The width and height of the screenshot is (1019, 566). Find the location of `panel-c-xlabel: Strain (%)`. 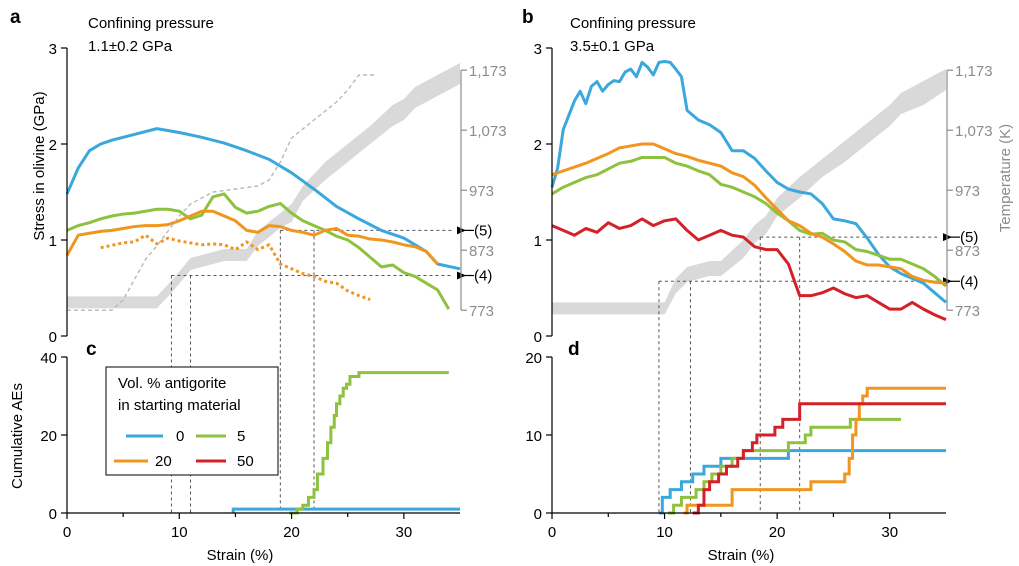

panel-c-xlabel: Strain (%) is located at coordinates (240, 555).